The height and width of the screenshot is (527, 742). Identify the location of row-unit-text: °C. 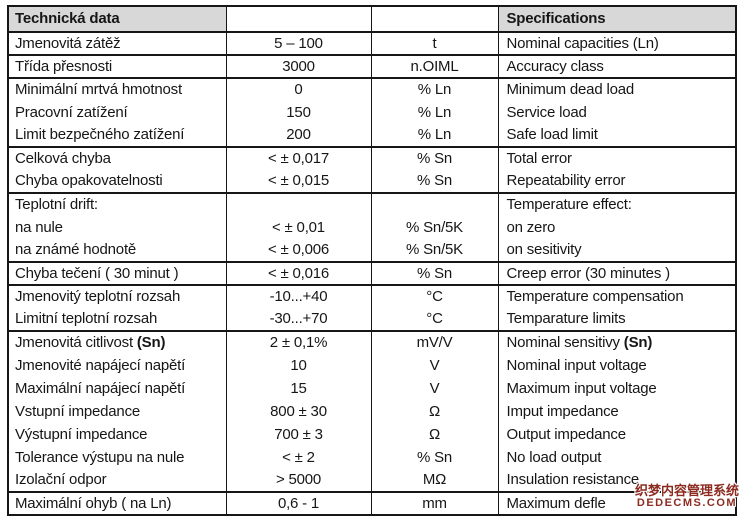
(434, 319).